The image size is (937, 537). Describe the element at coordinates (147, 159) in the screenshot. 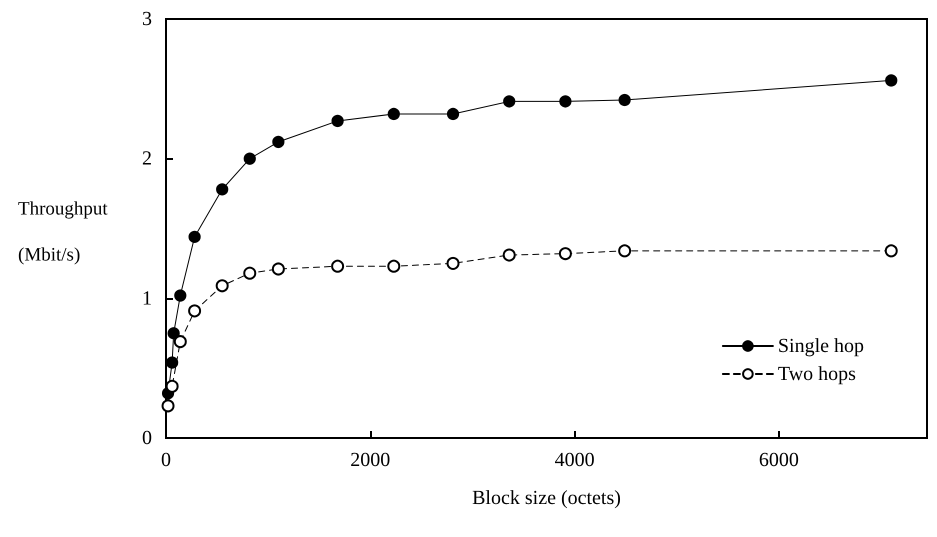

I see `y-tick-label: 2` at that location.